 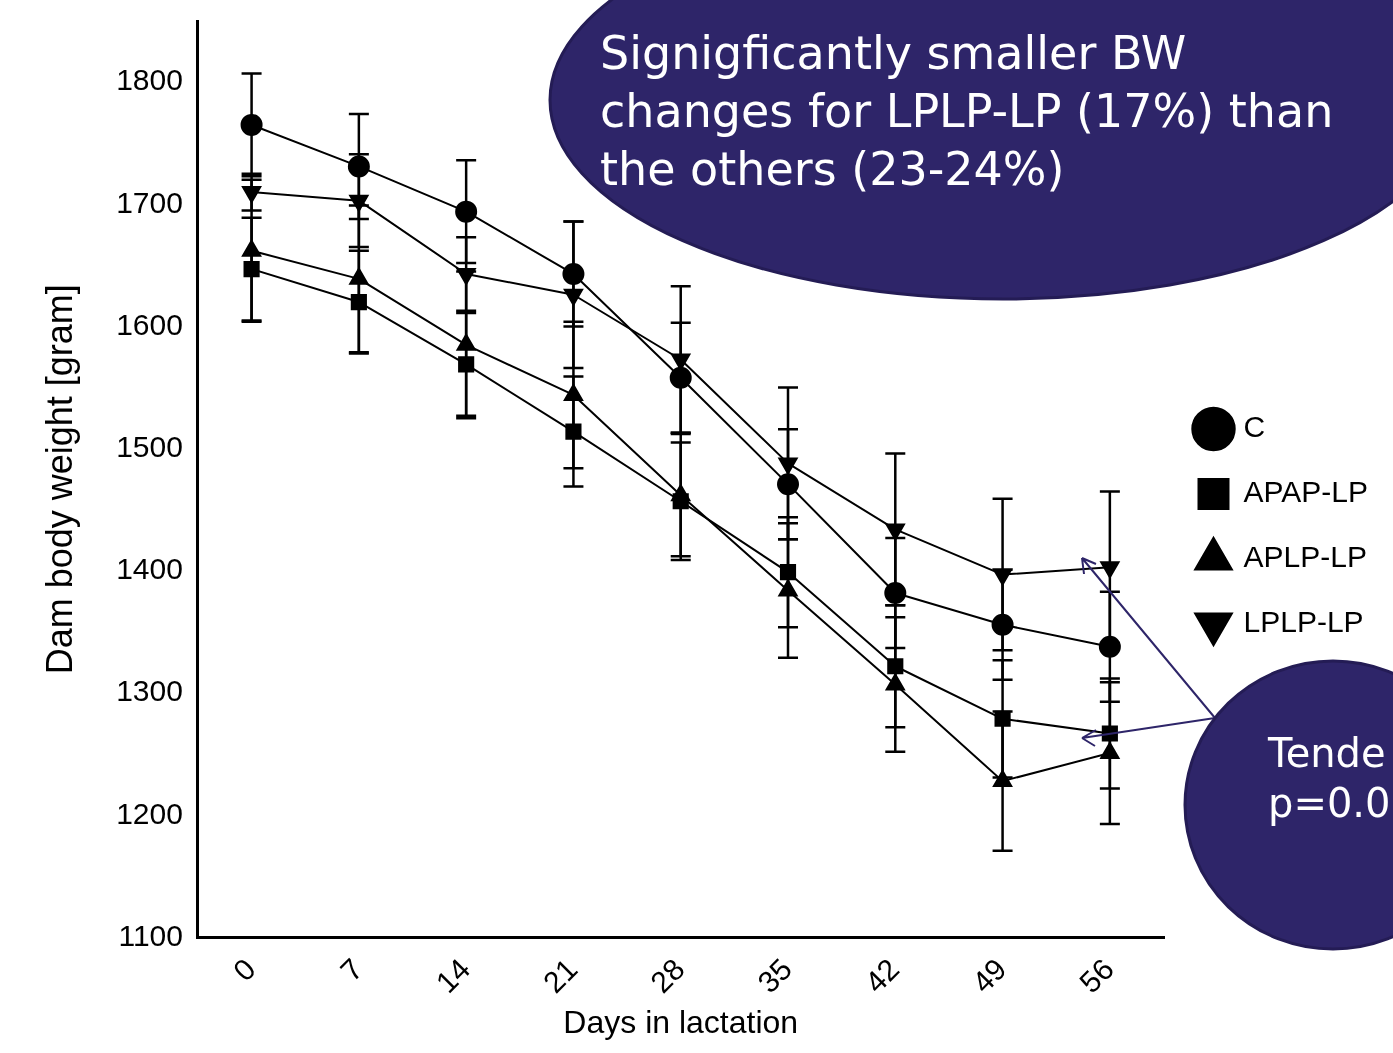 What do you see at coordinates (149, 691) in the screenshot?
I see `y-tick-label: 1300` at bounding box center [149, 691].